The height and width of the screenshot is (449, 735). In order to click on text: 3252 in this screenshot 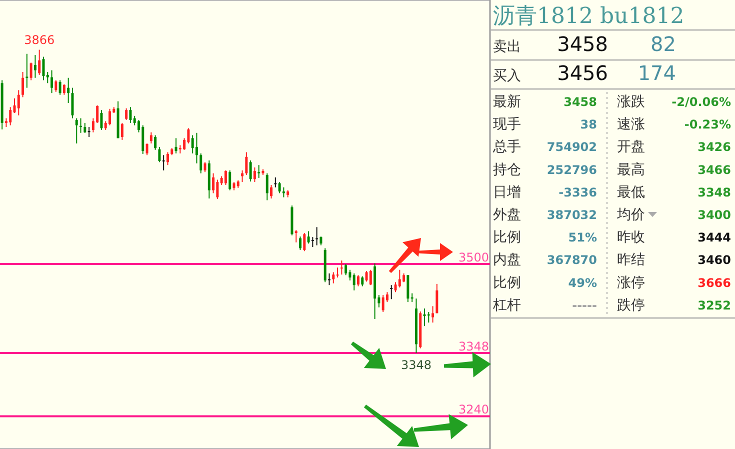, I will do `click(714, 305)`.